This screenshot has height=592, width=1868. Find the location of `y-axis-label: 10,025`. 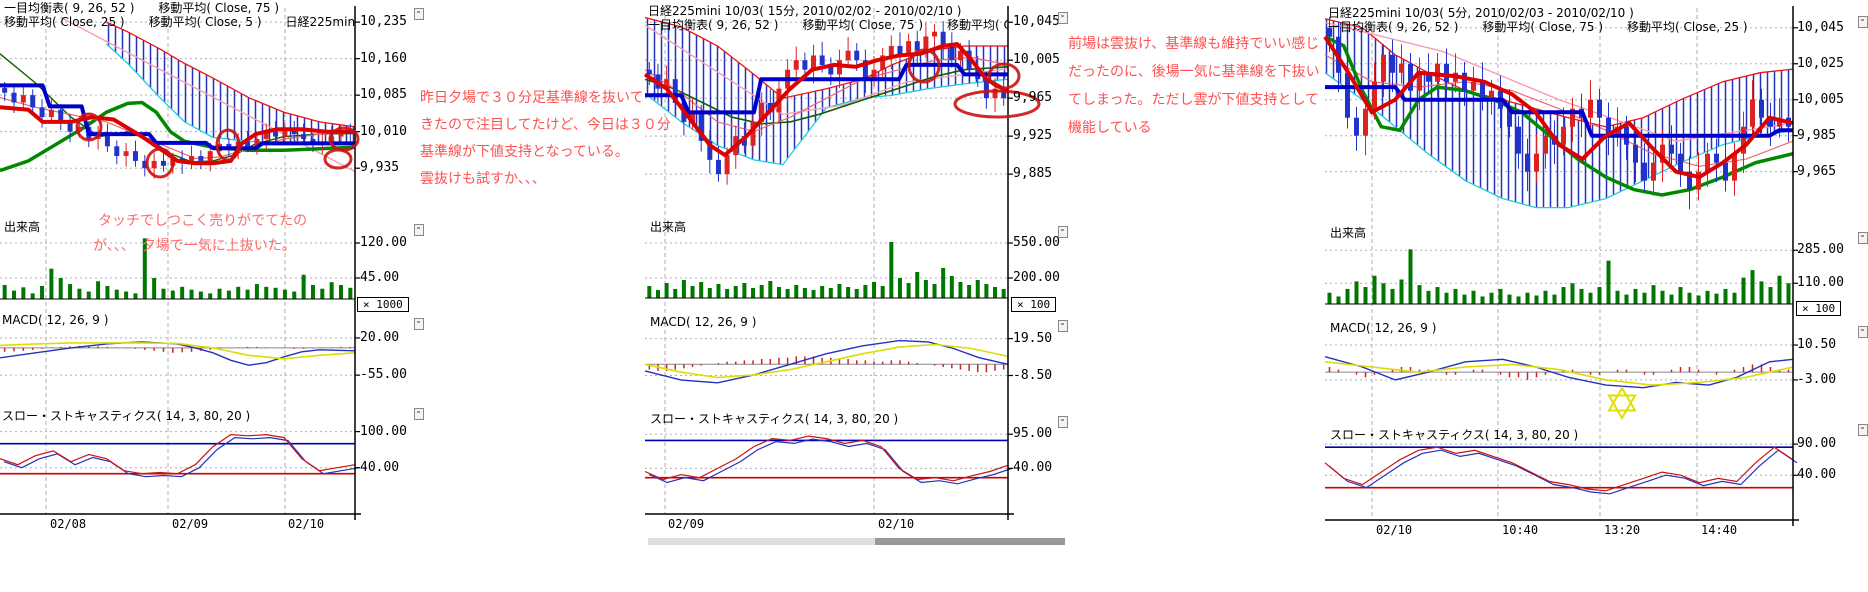

y-axis-label: 10,025 is located at coordinates (1820, 63).